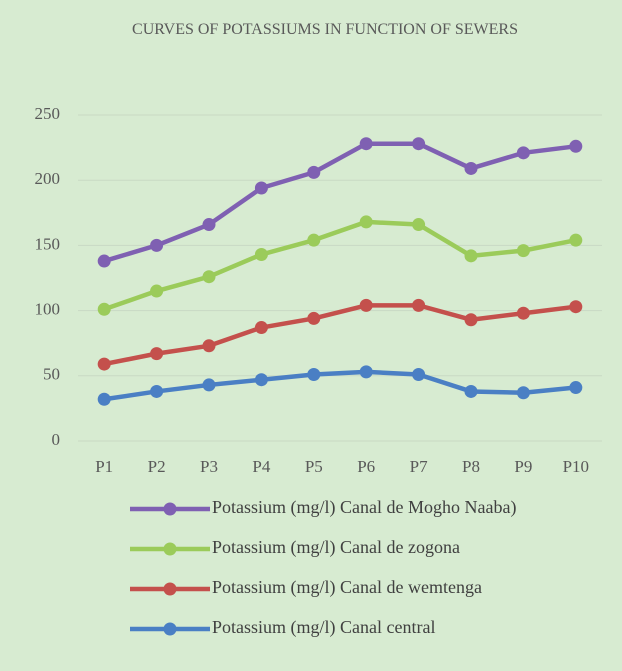 The height and width of the screenshot is (671, 622). Describe the element at coordinates (314, 466) in the screenshot. I see `x-tick-label: P5` at that location.